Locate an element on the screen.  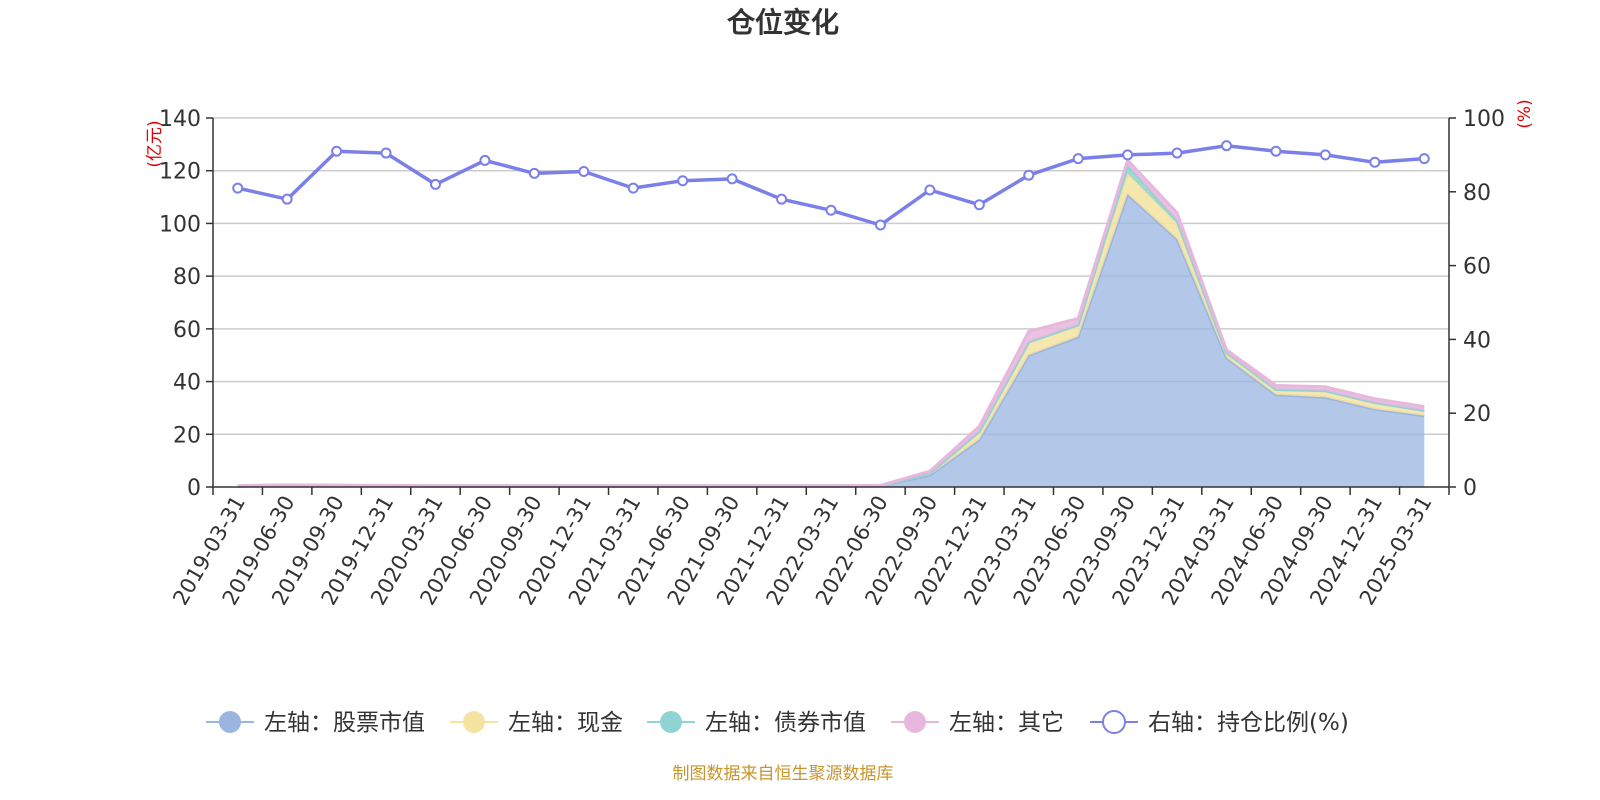
right-axis-tick-label: 20 is located at coordinates (1477, 414).